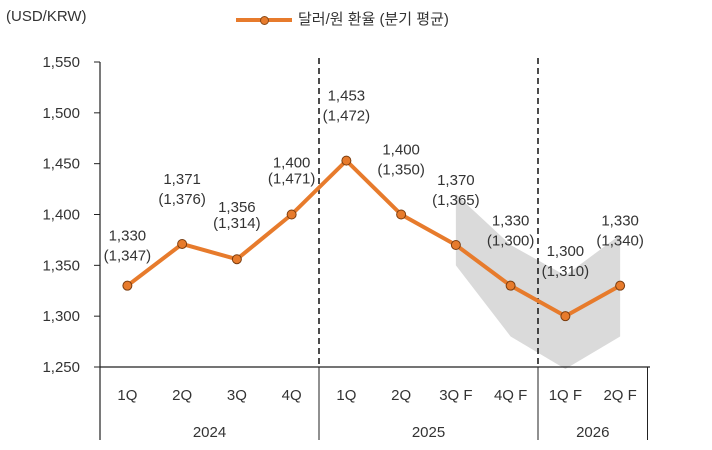 Image resolution: width=712 pixels, height=450 pixels. Describe the element at coordinates (566, 271) in the screenshot. I see `data-sub-label: (1,310)` at that location.